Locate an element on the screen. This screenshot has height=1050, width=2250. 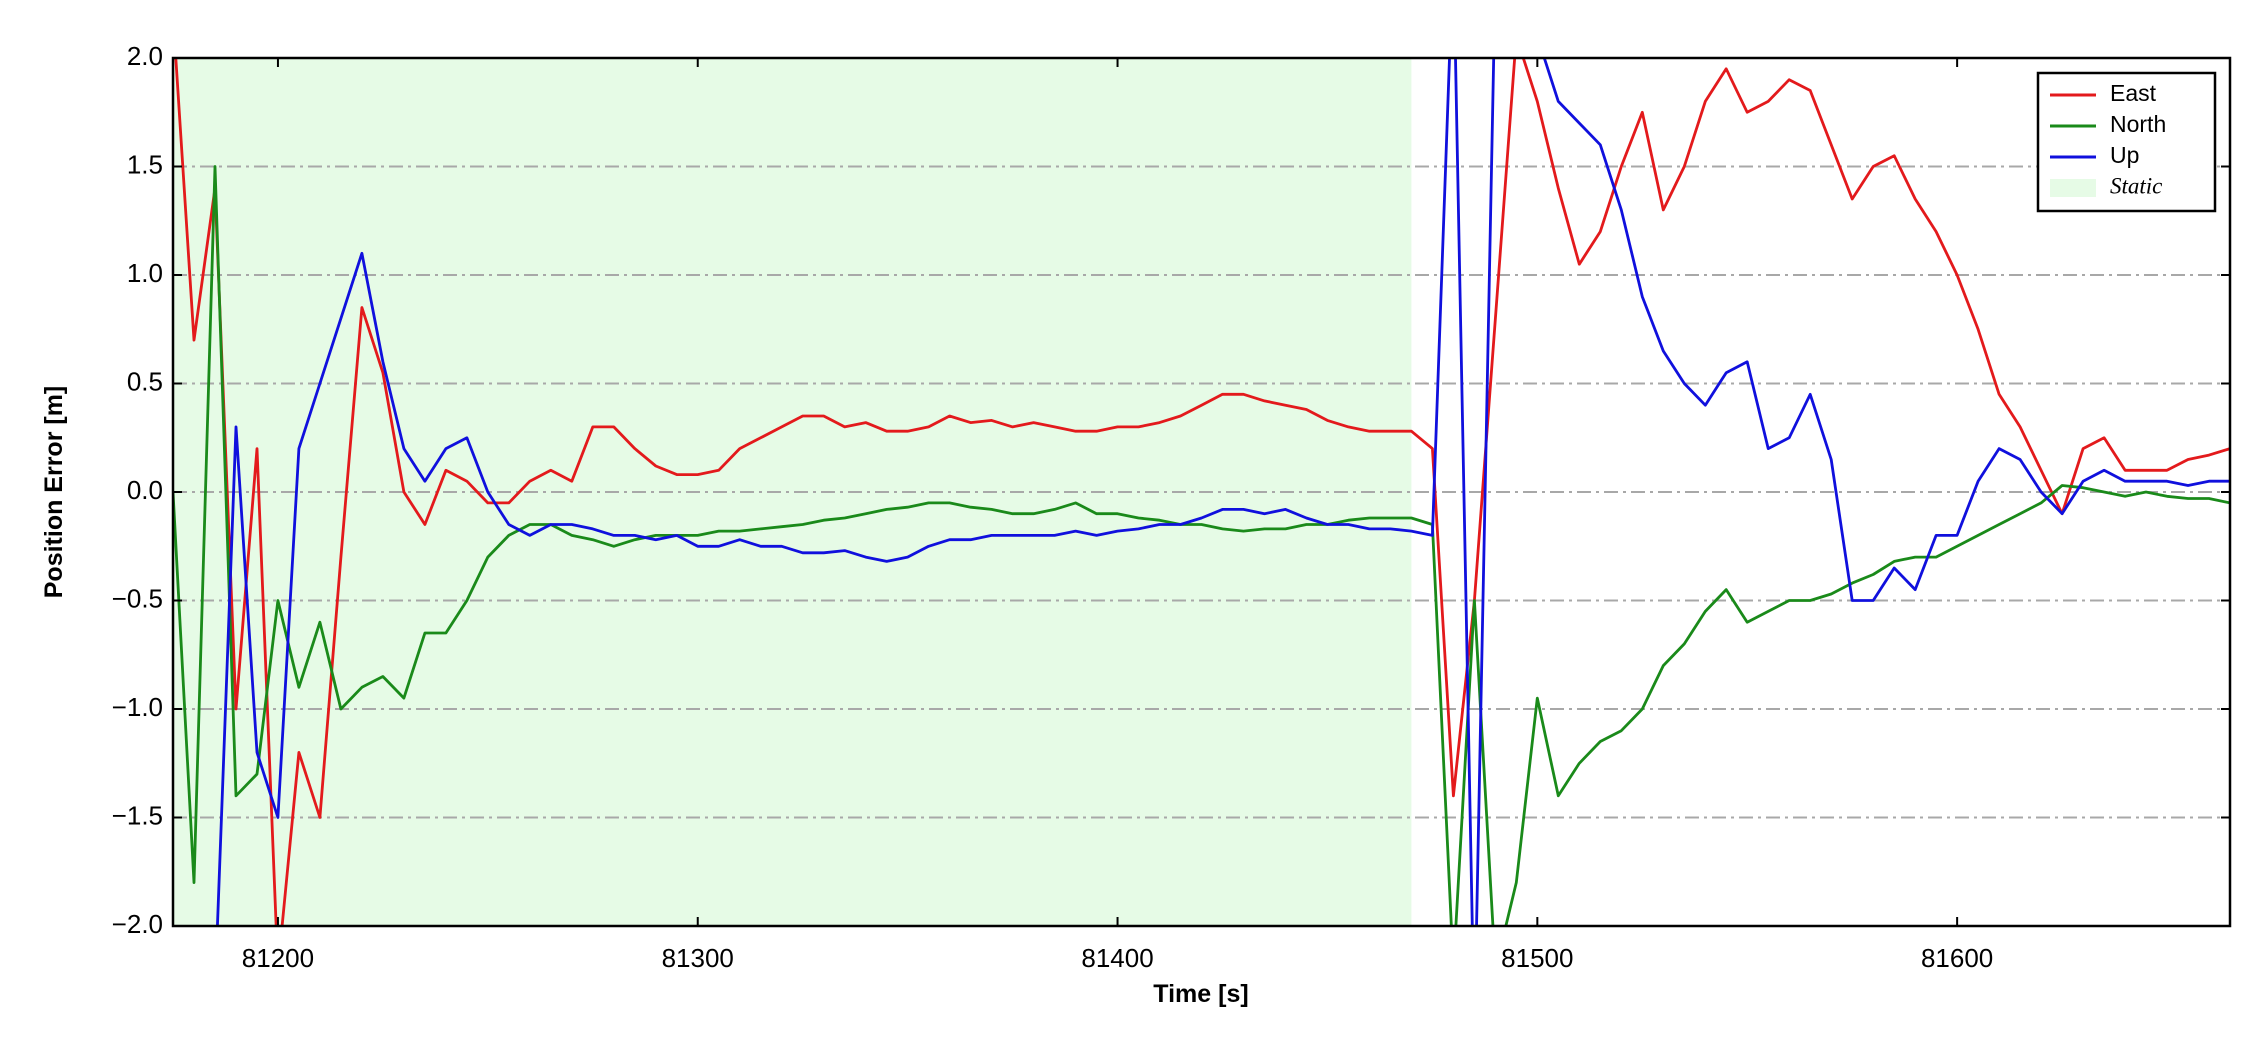
x-tick-label: 81300 is located at coordinates (698, 958).